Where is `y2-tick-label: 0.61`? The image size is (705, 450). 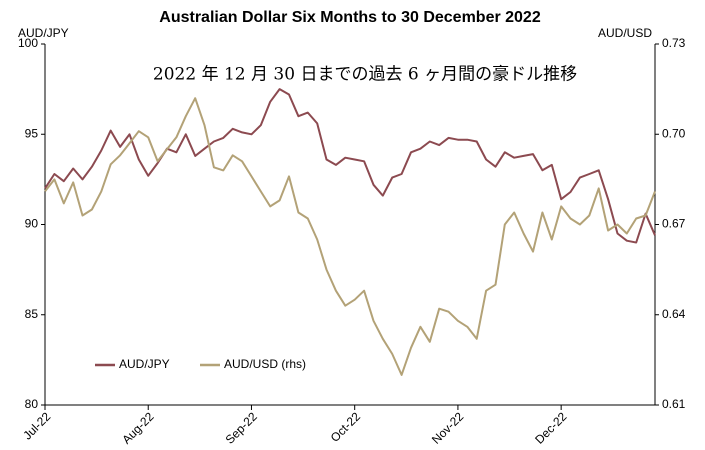 y2-tick-label: 0.61 is located at coordinates (674, 404).